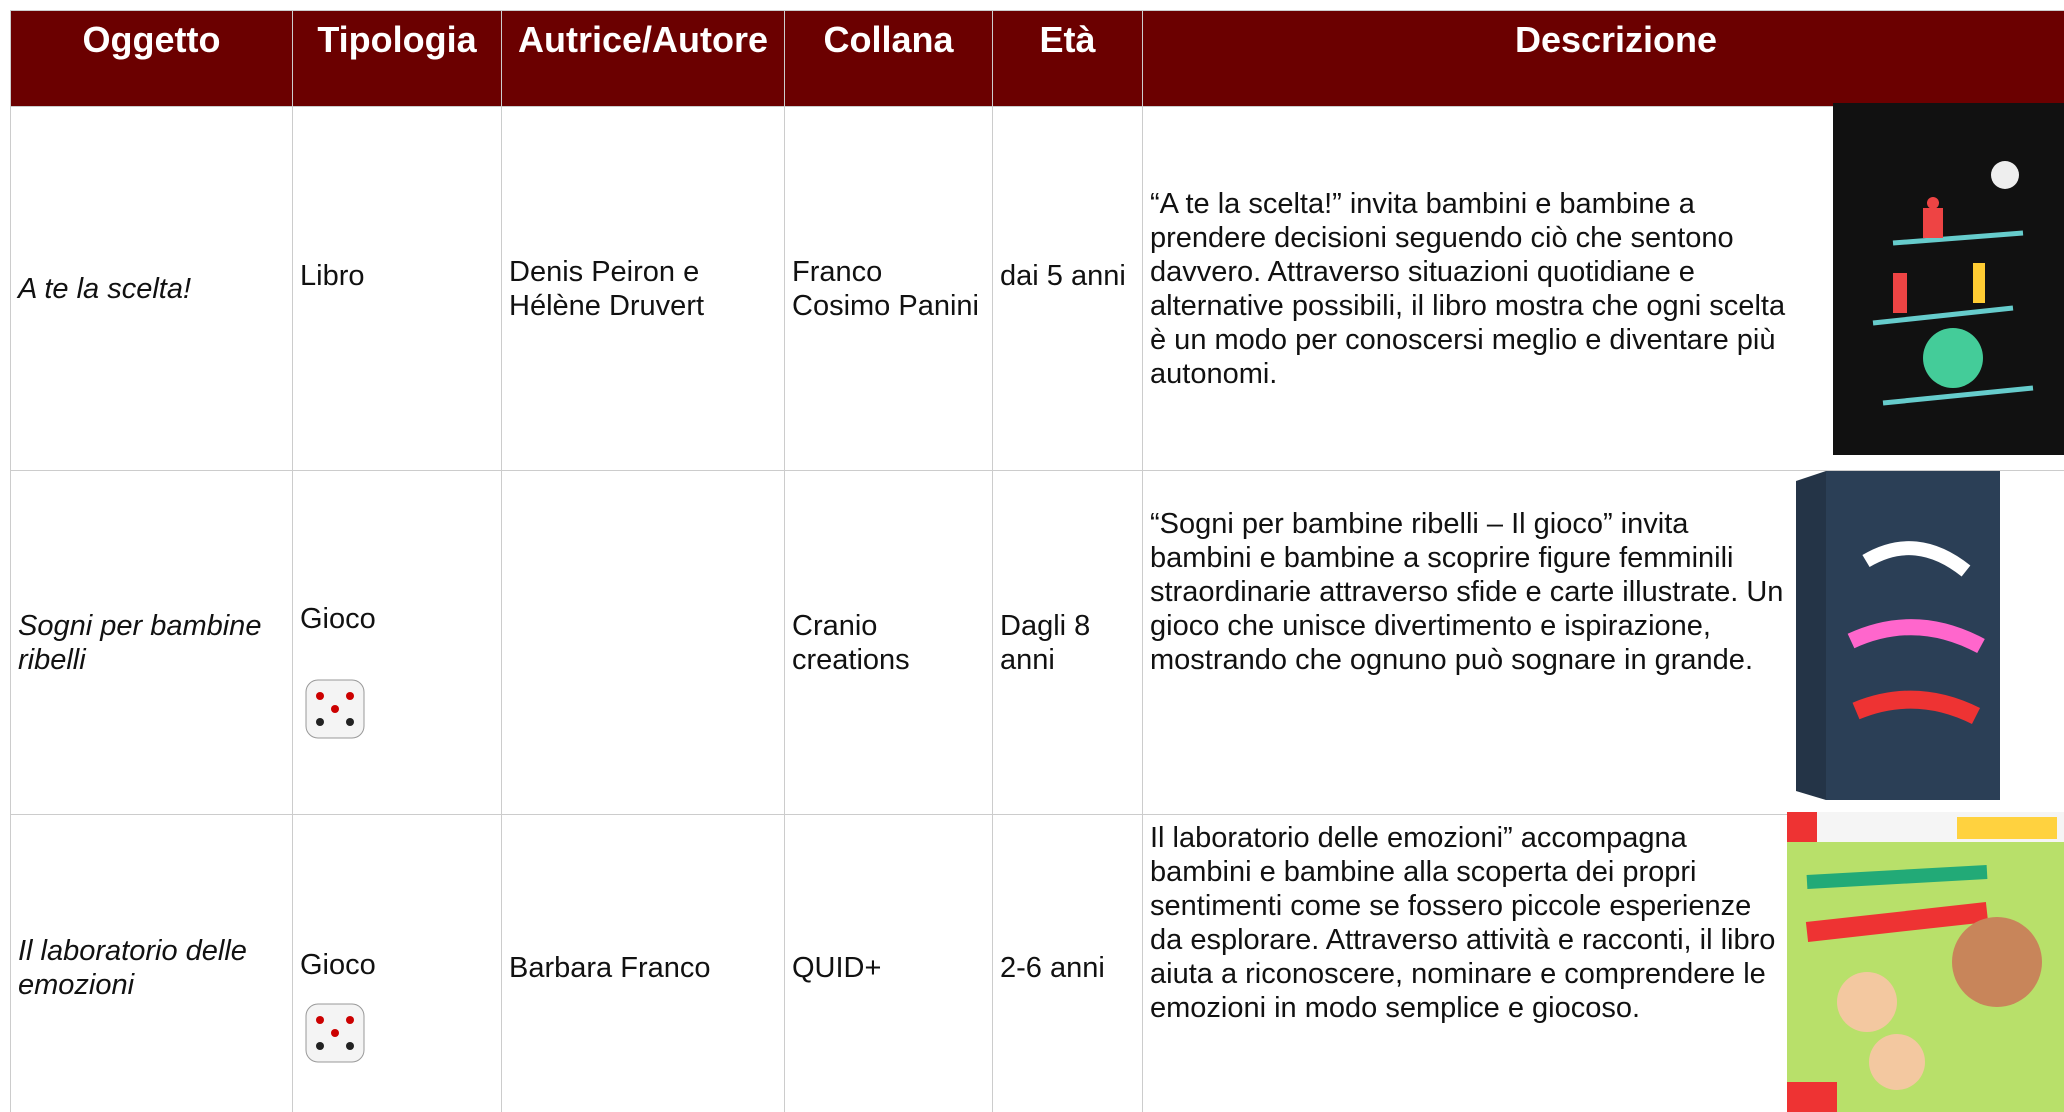 The width and height of the screenshot is (2064, 1112). I want to click on header-cell: Tipologia, so click(397, 58).